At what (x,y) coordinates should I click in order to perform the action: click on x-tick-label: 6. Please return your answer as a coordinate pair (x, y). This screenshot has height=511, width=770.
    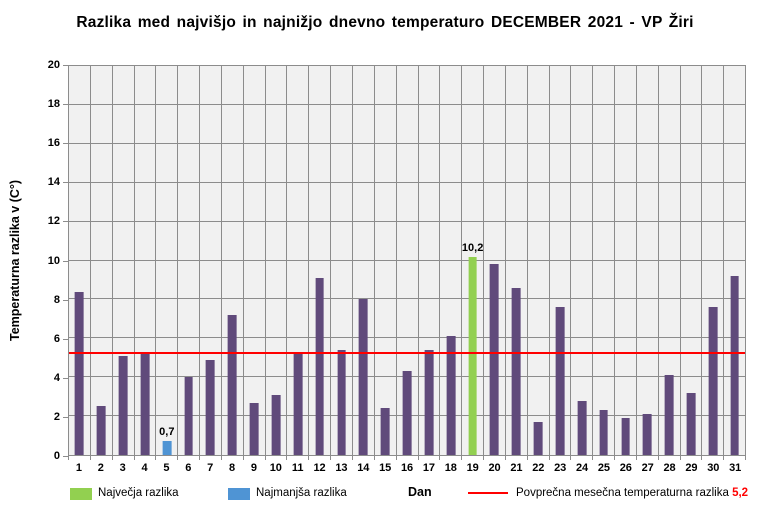
    Looking at the image, I should click on (188, 468).